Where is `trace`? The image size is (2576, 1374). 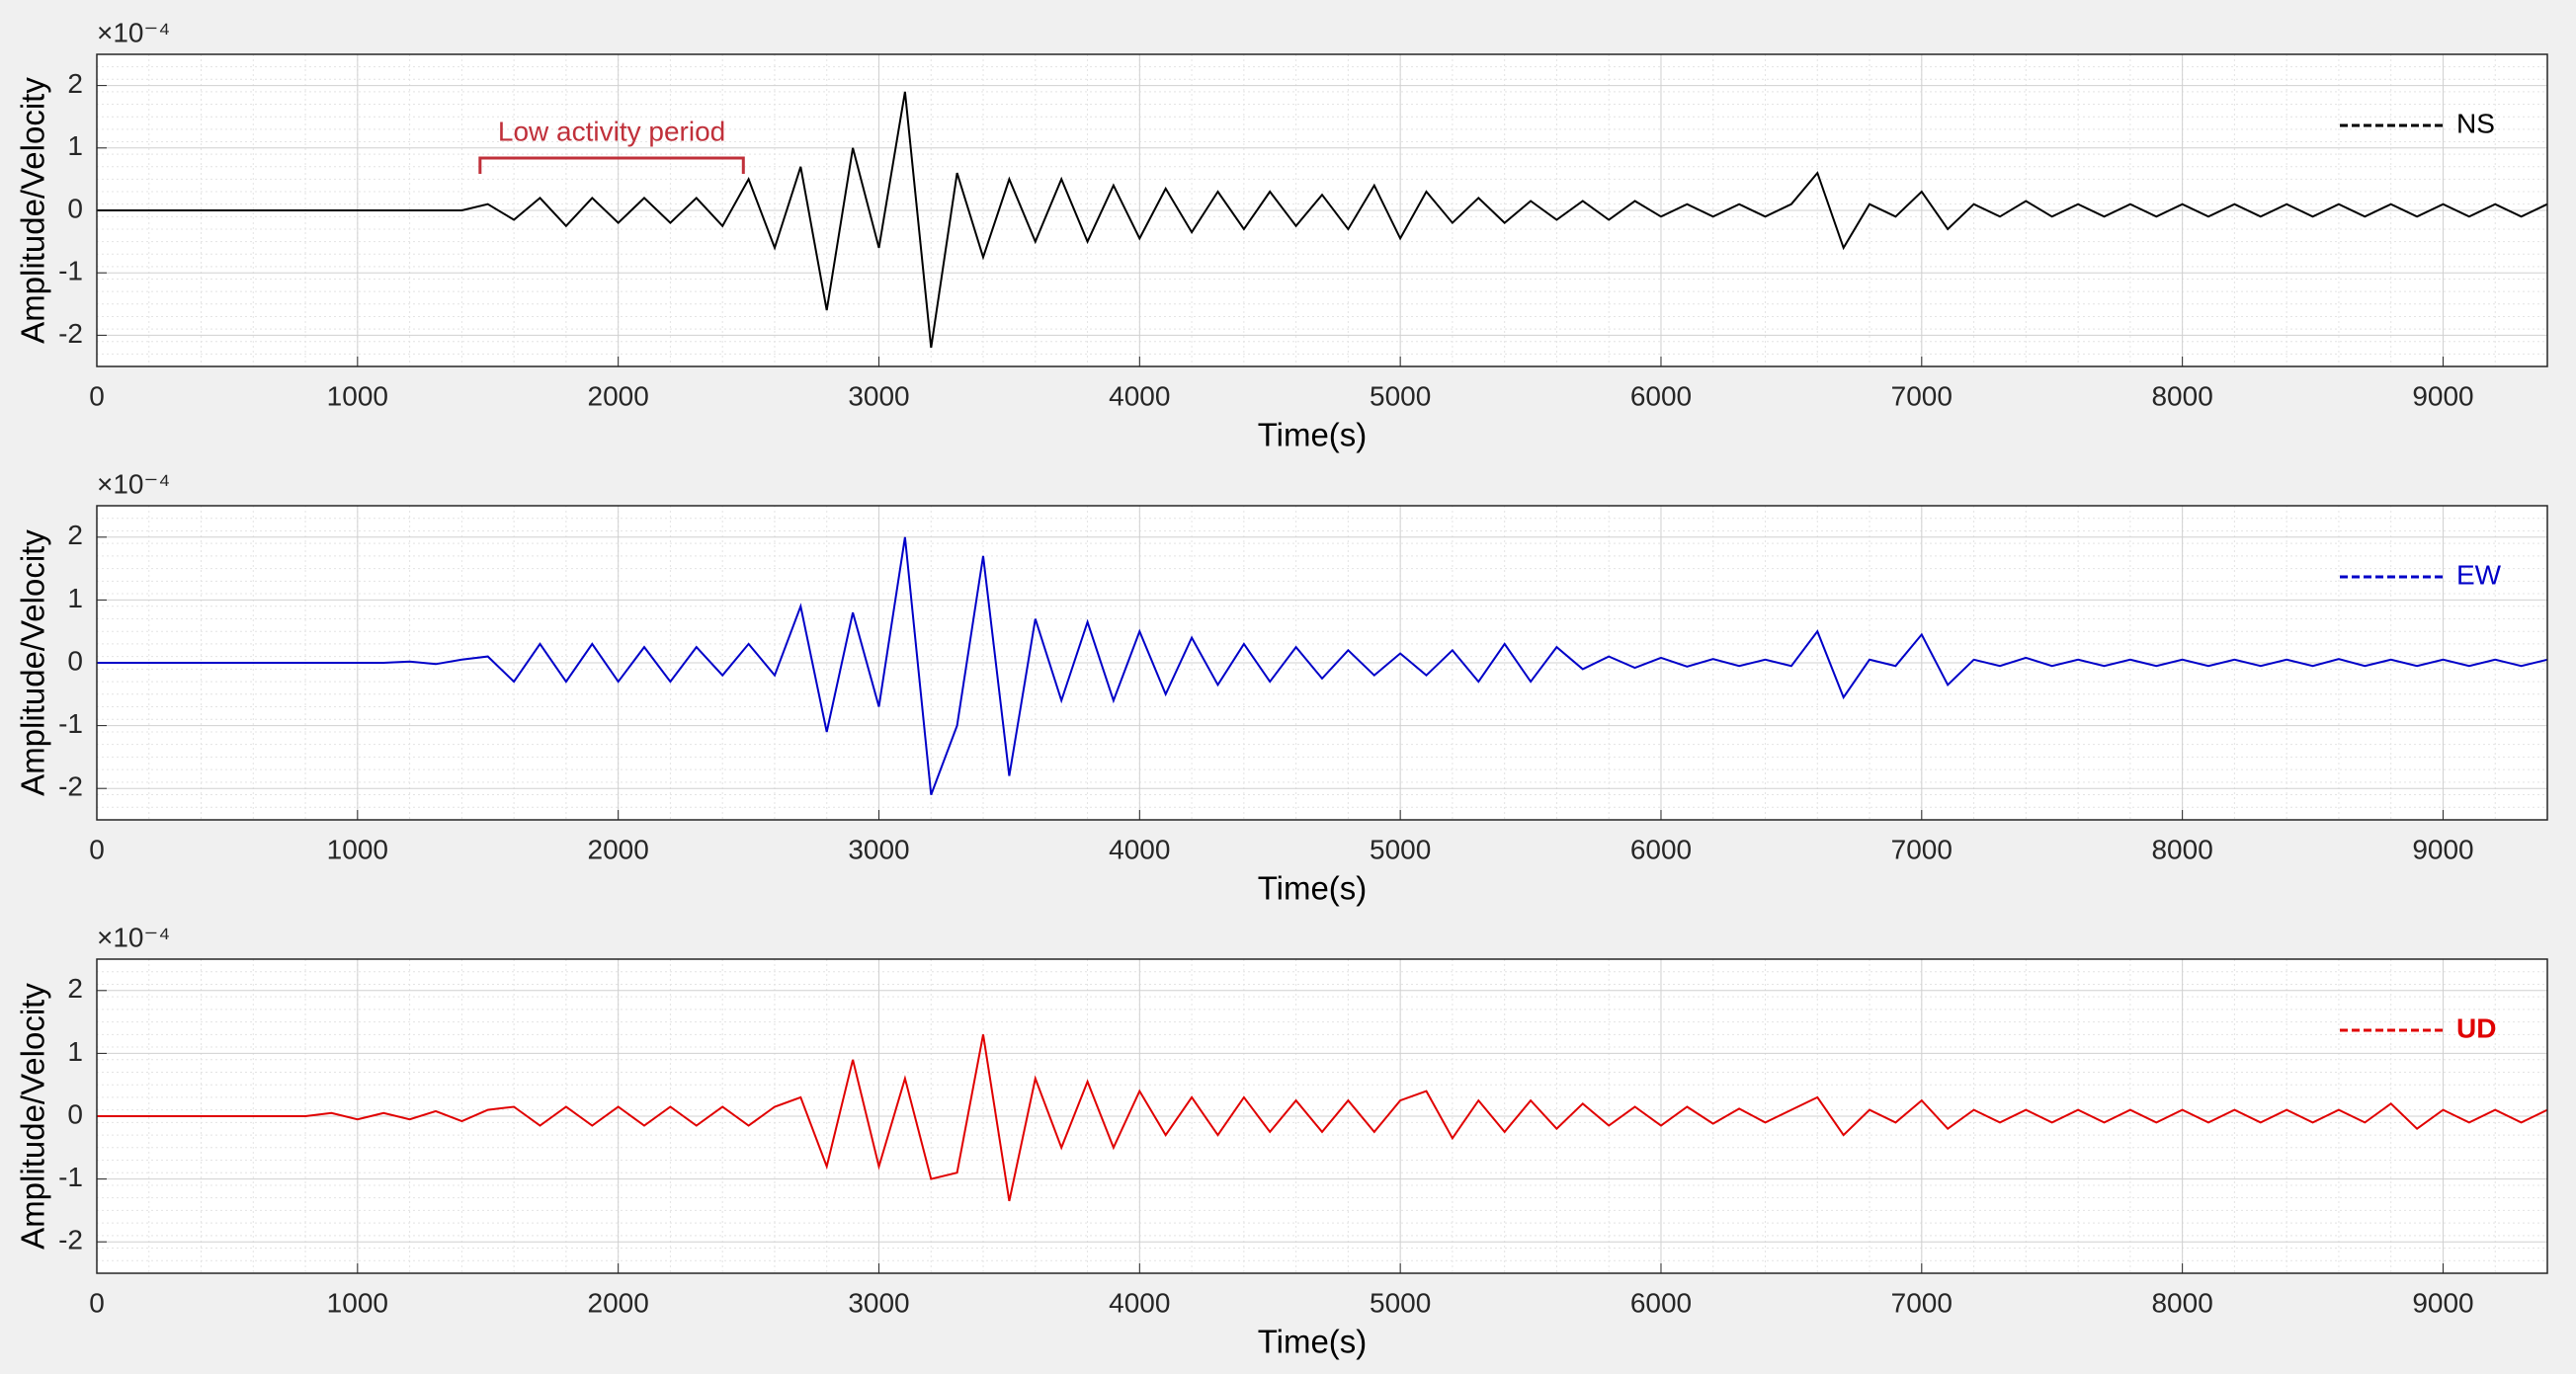
trace is located at coordinates (1322, 1118).